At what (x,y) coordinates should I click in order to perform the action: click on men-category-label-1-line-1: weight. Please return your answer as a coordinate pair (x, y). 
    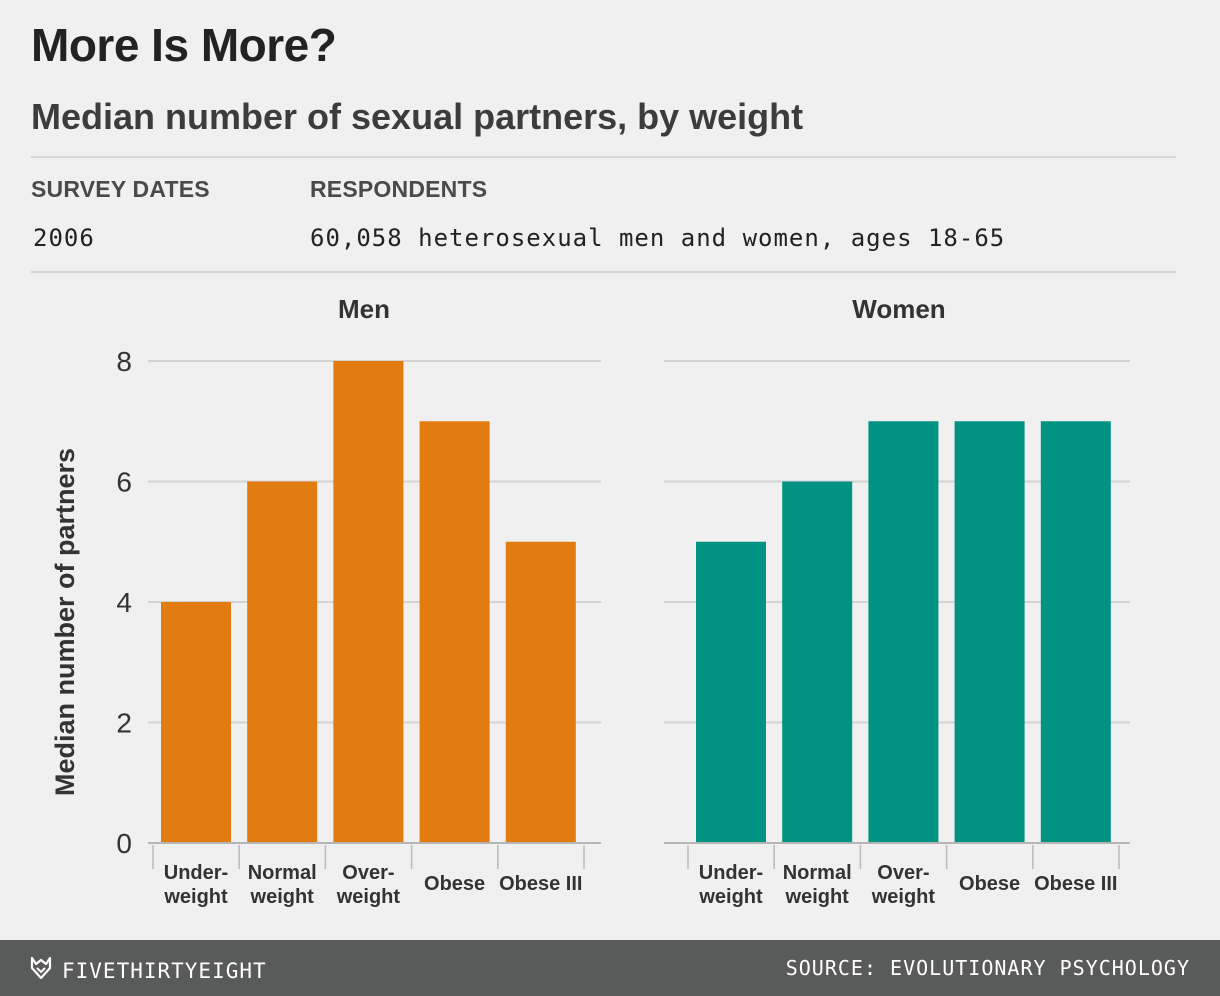
    Looking at the image, I should click on (282, 897).